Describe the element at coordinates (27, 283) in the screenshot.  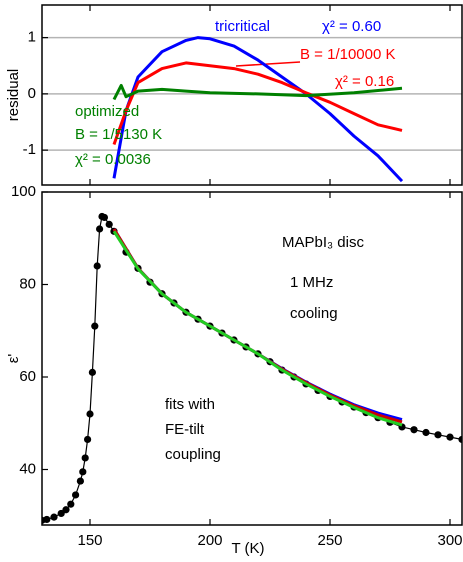
I see `y-tick-label: 80` at that location.